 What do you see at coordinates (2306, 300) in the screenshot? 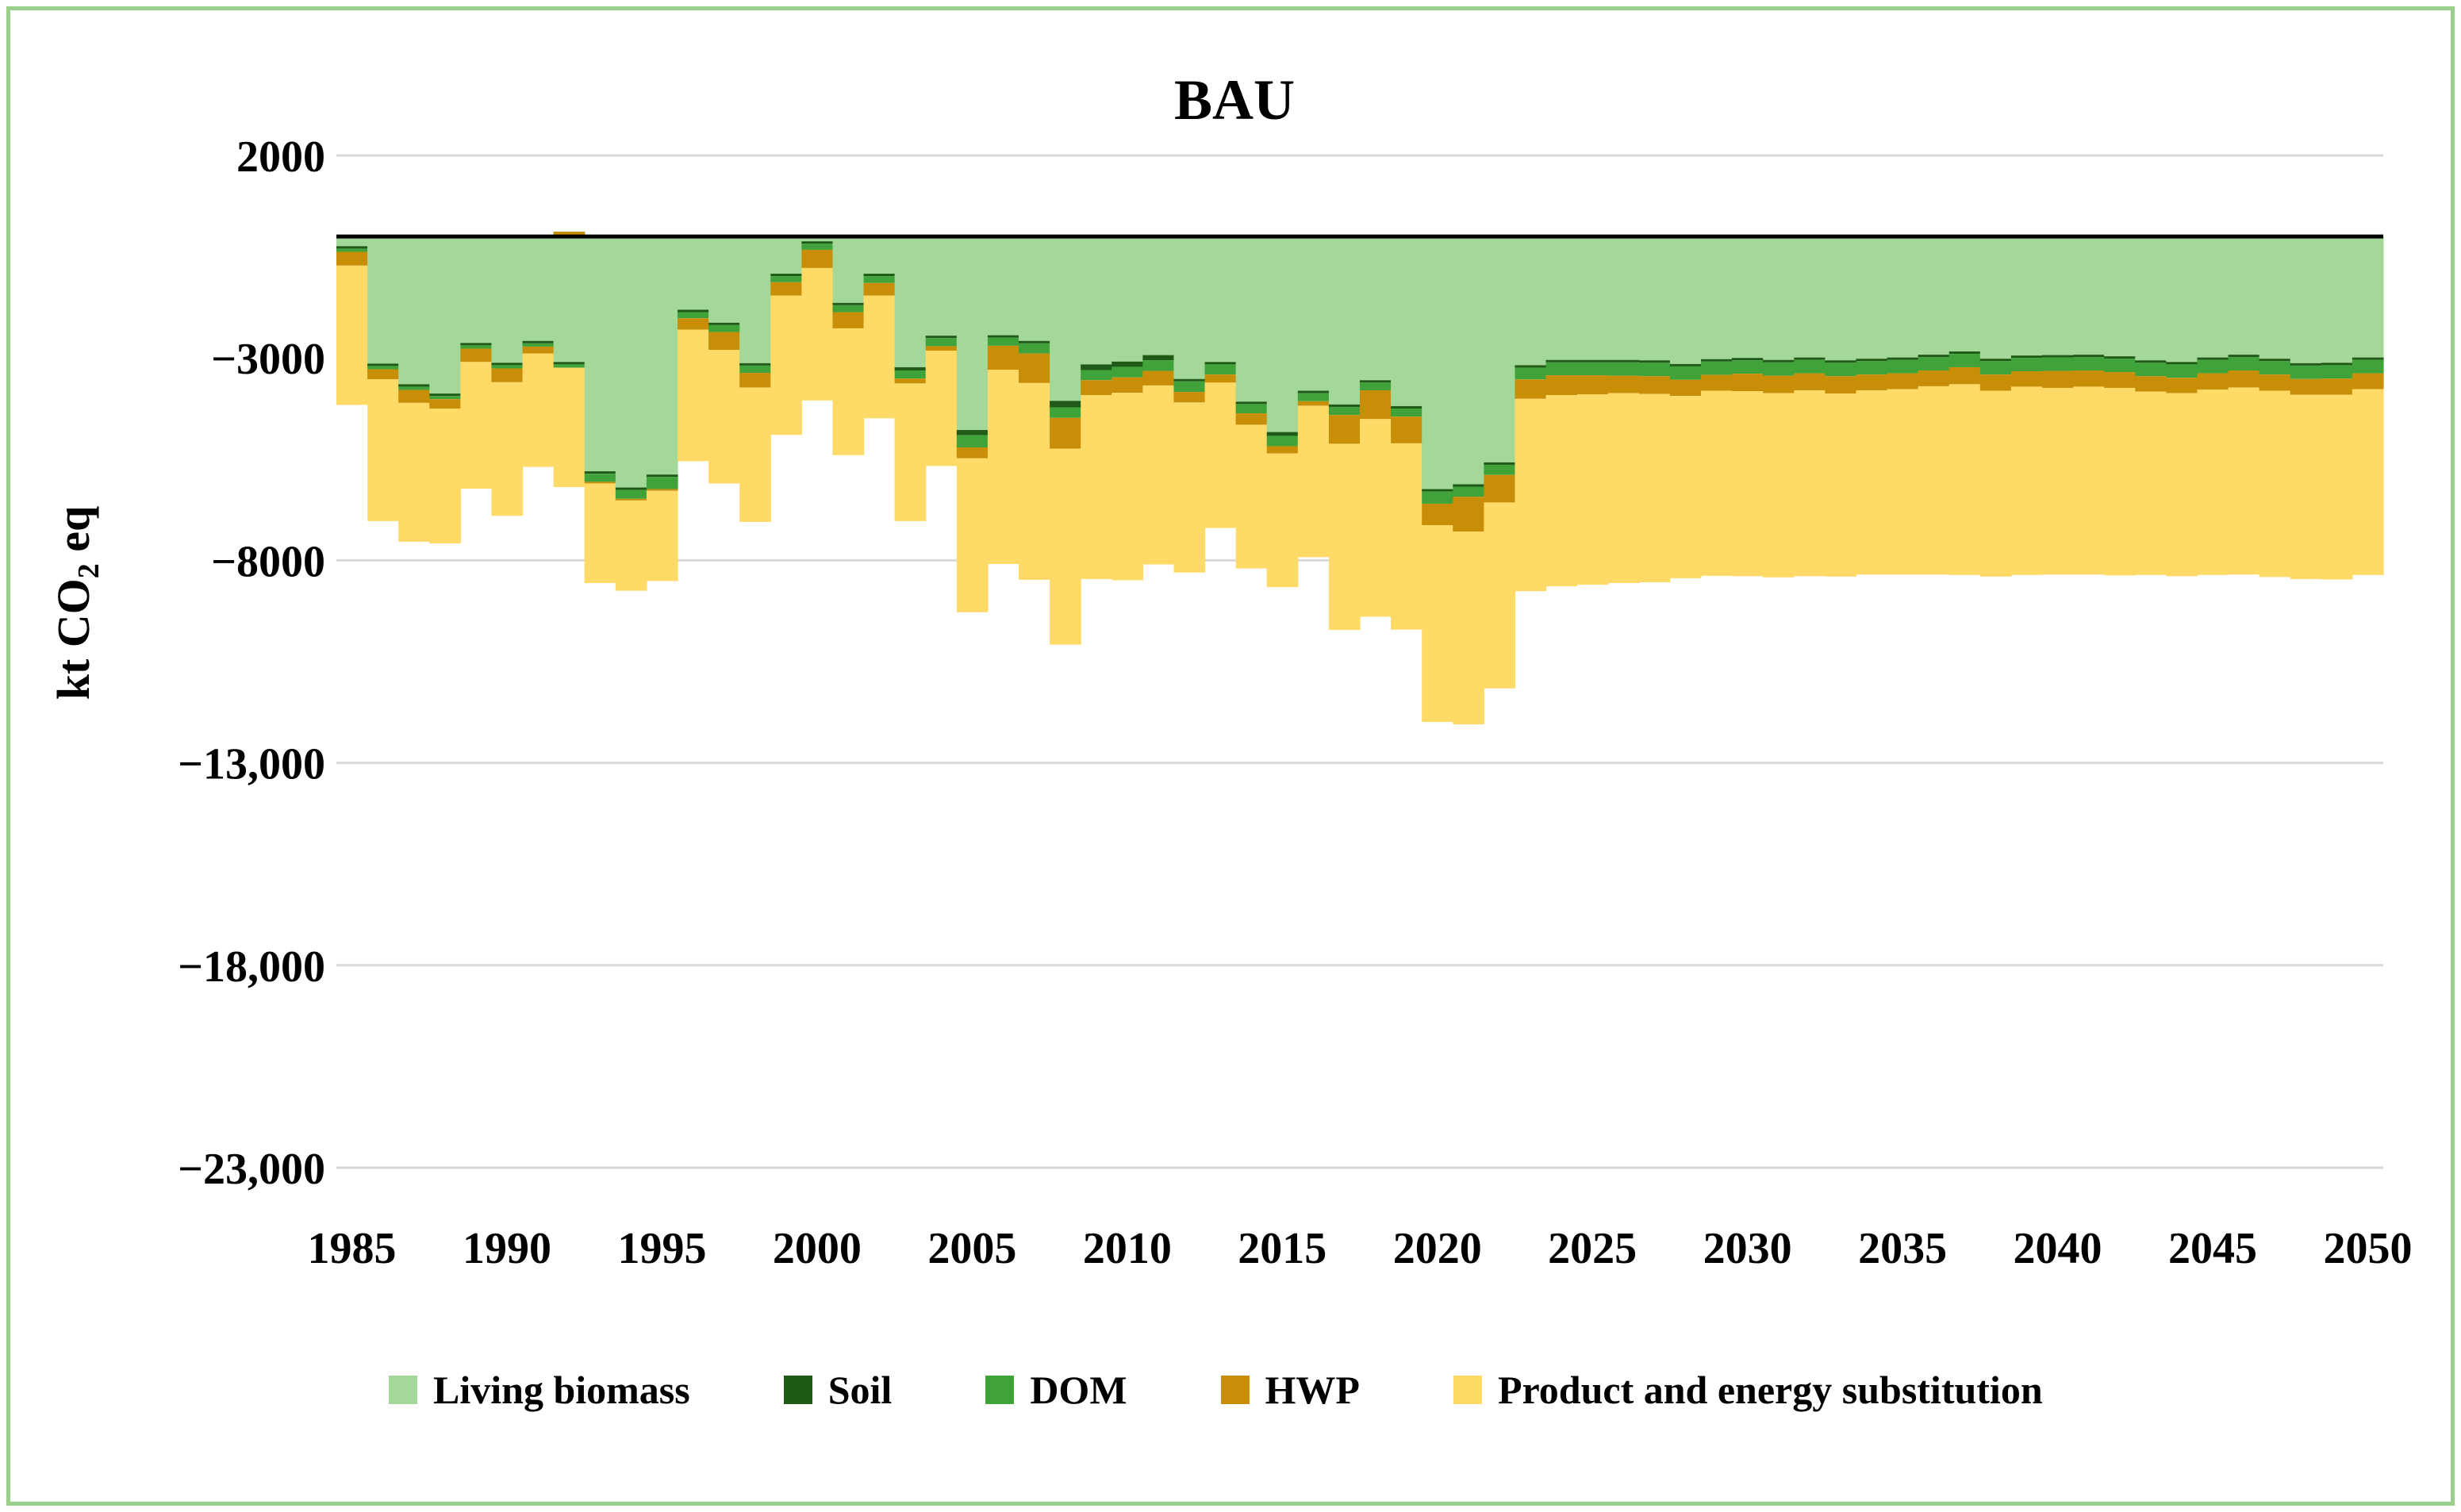
I see `bar-living_biomass-2048` at bounding box center [2306, 300].